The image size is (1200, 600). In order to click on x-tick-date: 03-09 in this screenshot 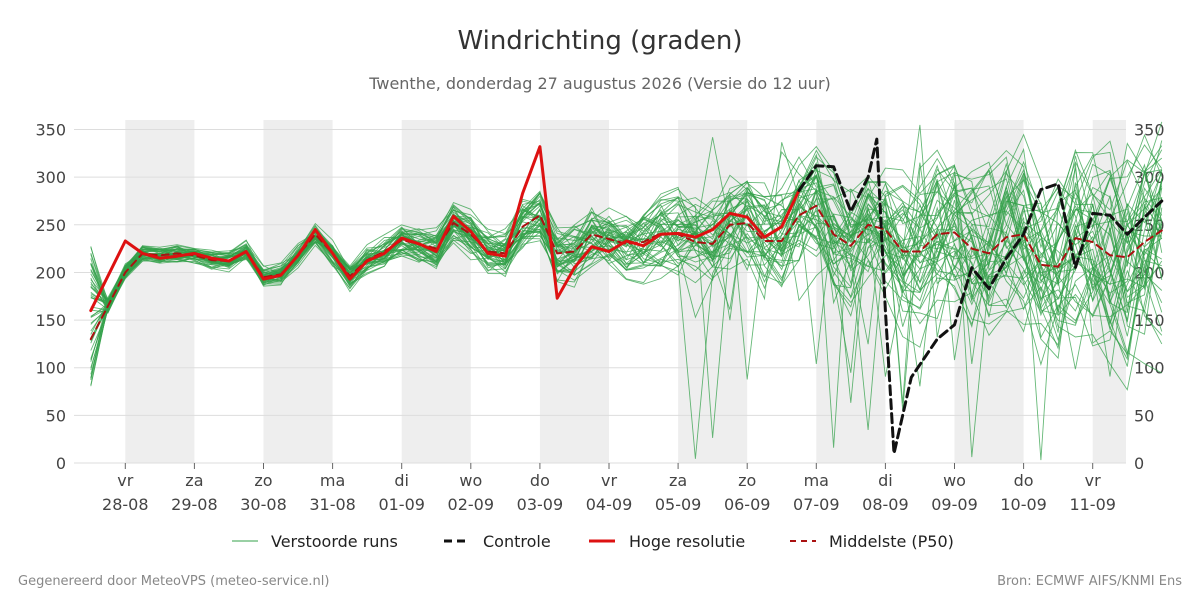, I will do `click(540, 504)`.